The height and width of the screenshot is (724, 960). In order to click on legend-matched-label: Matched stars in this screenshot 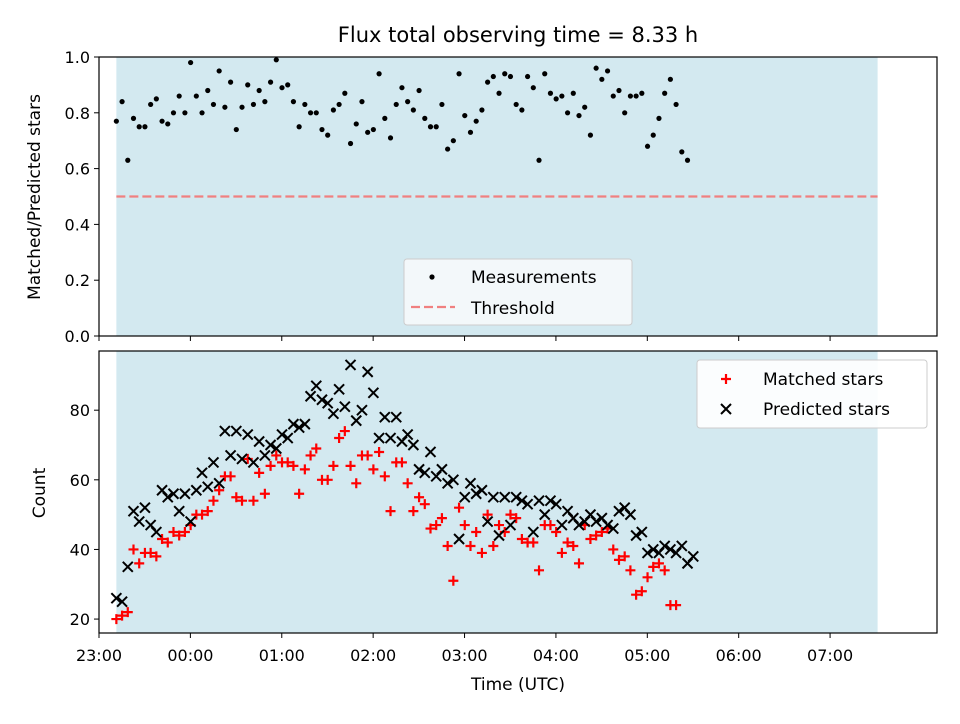, I will do `click(823, 380)`.